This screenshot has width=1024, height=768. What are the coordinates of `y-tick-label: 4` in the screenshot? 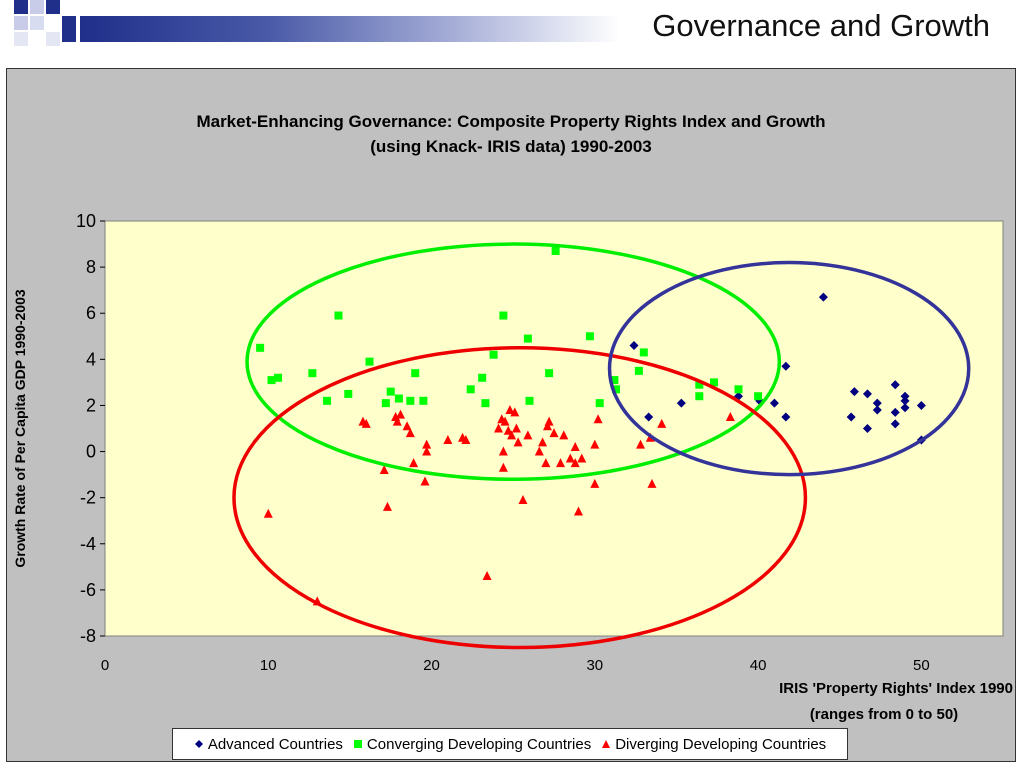 It's located at (91, 359).